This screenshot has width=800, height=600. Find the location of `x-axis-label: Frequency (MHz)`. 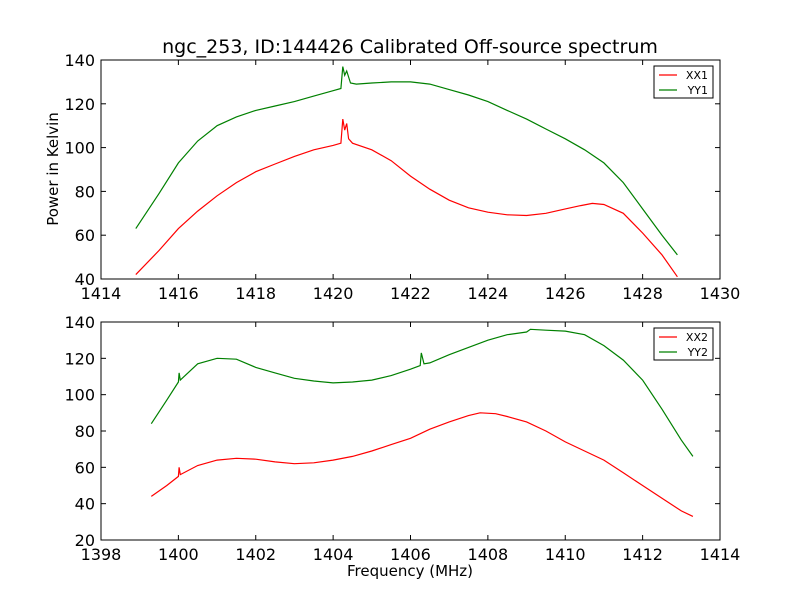

x-axis-label: Frequency (MHz) is located at coordinates (410, 571).